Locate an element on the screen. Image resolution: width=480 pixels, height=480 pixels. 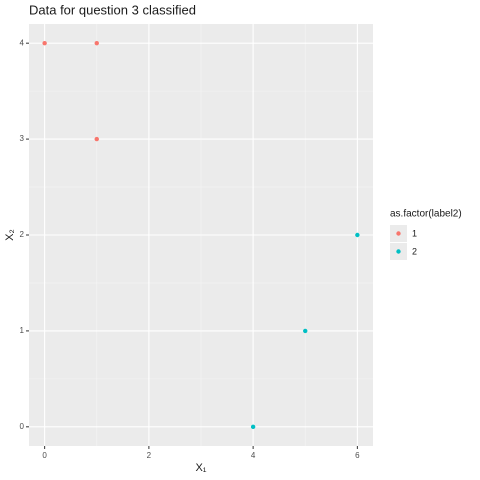
legend-label: 2 is located at coordinates (414, 251).